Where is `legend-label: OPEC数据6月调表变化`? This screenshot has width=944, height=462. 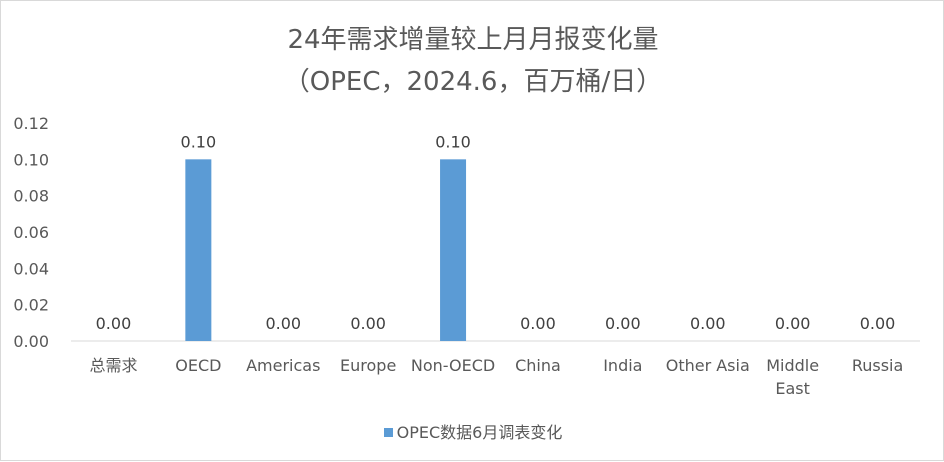
legend-label: OPEC数据6月调表变化 is located at coordinates (479, 432).